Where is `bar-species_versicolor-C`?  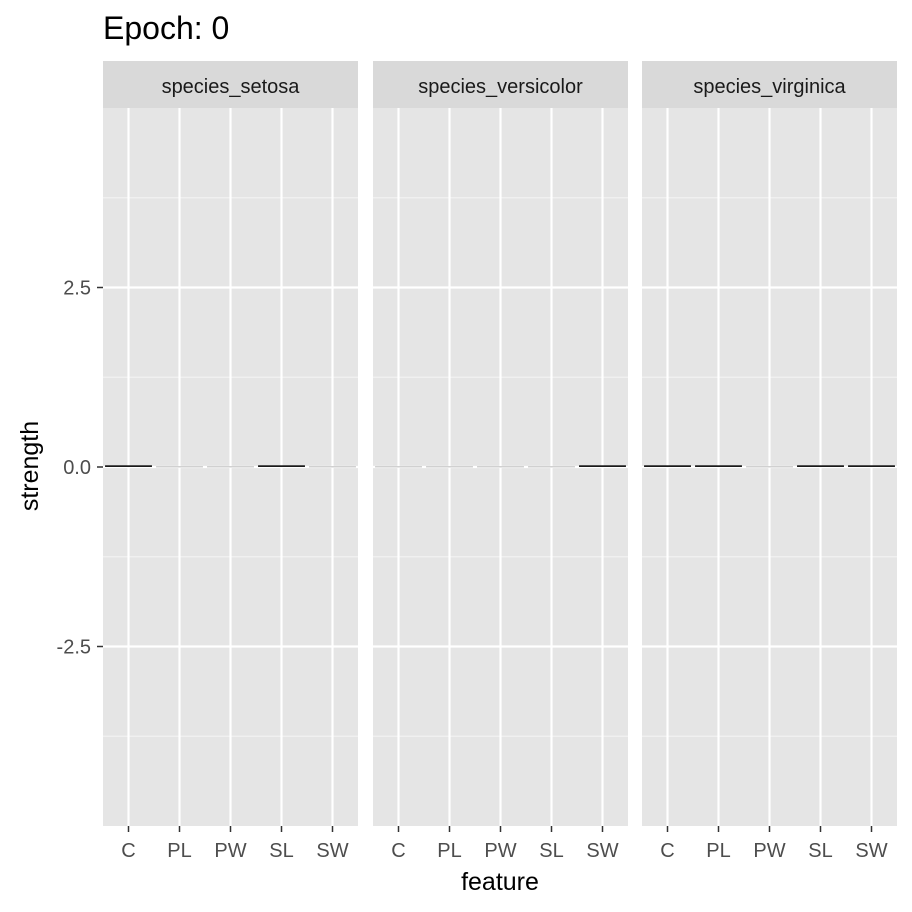
bar-species_versicolor-C is located at coordinates (398, 467).